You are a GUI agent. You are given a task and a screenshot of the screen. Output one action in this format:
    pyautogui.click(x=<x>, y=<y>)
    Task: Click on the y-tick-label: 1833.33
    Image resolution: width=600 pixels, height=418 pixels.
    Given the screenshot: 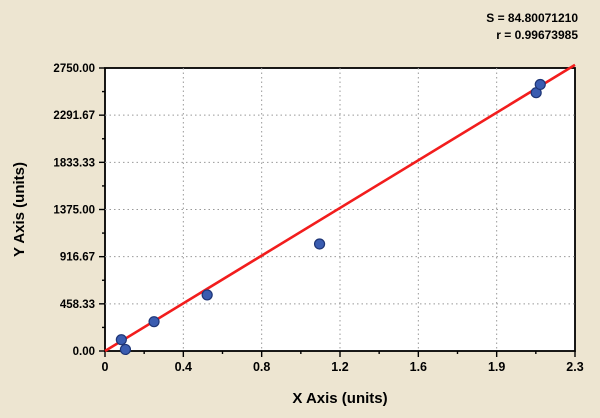 What is the action you would take?
    pyautogui.click(x=74, y=163)
    